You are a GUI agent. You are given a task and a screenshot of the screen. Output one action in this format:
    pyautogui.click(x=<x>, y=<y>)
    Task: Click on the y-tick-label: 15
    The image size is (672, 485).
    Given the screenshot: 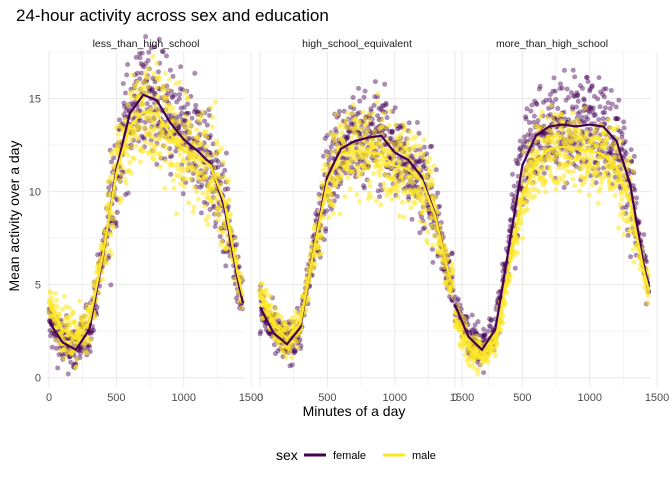 What is the action you would take?
    pyautogui.click(x=35, y=100)
    